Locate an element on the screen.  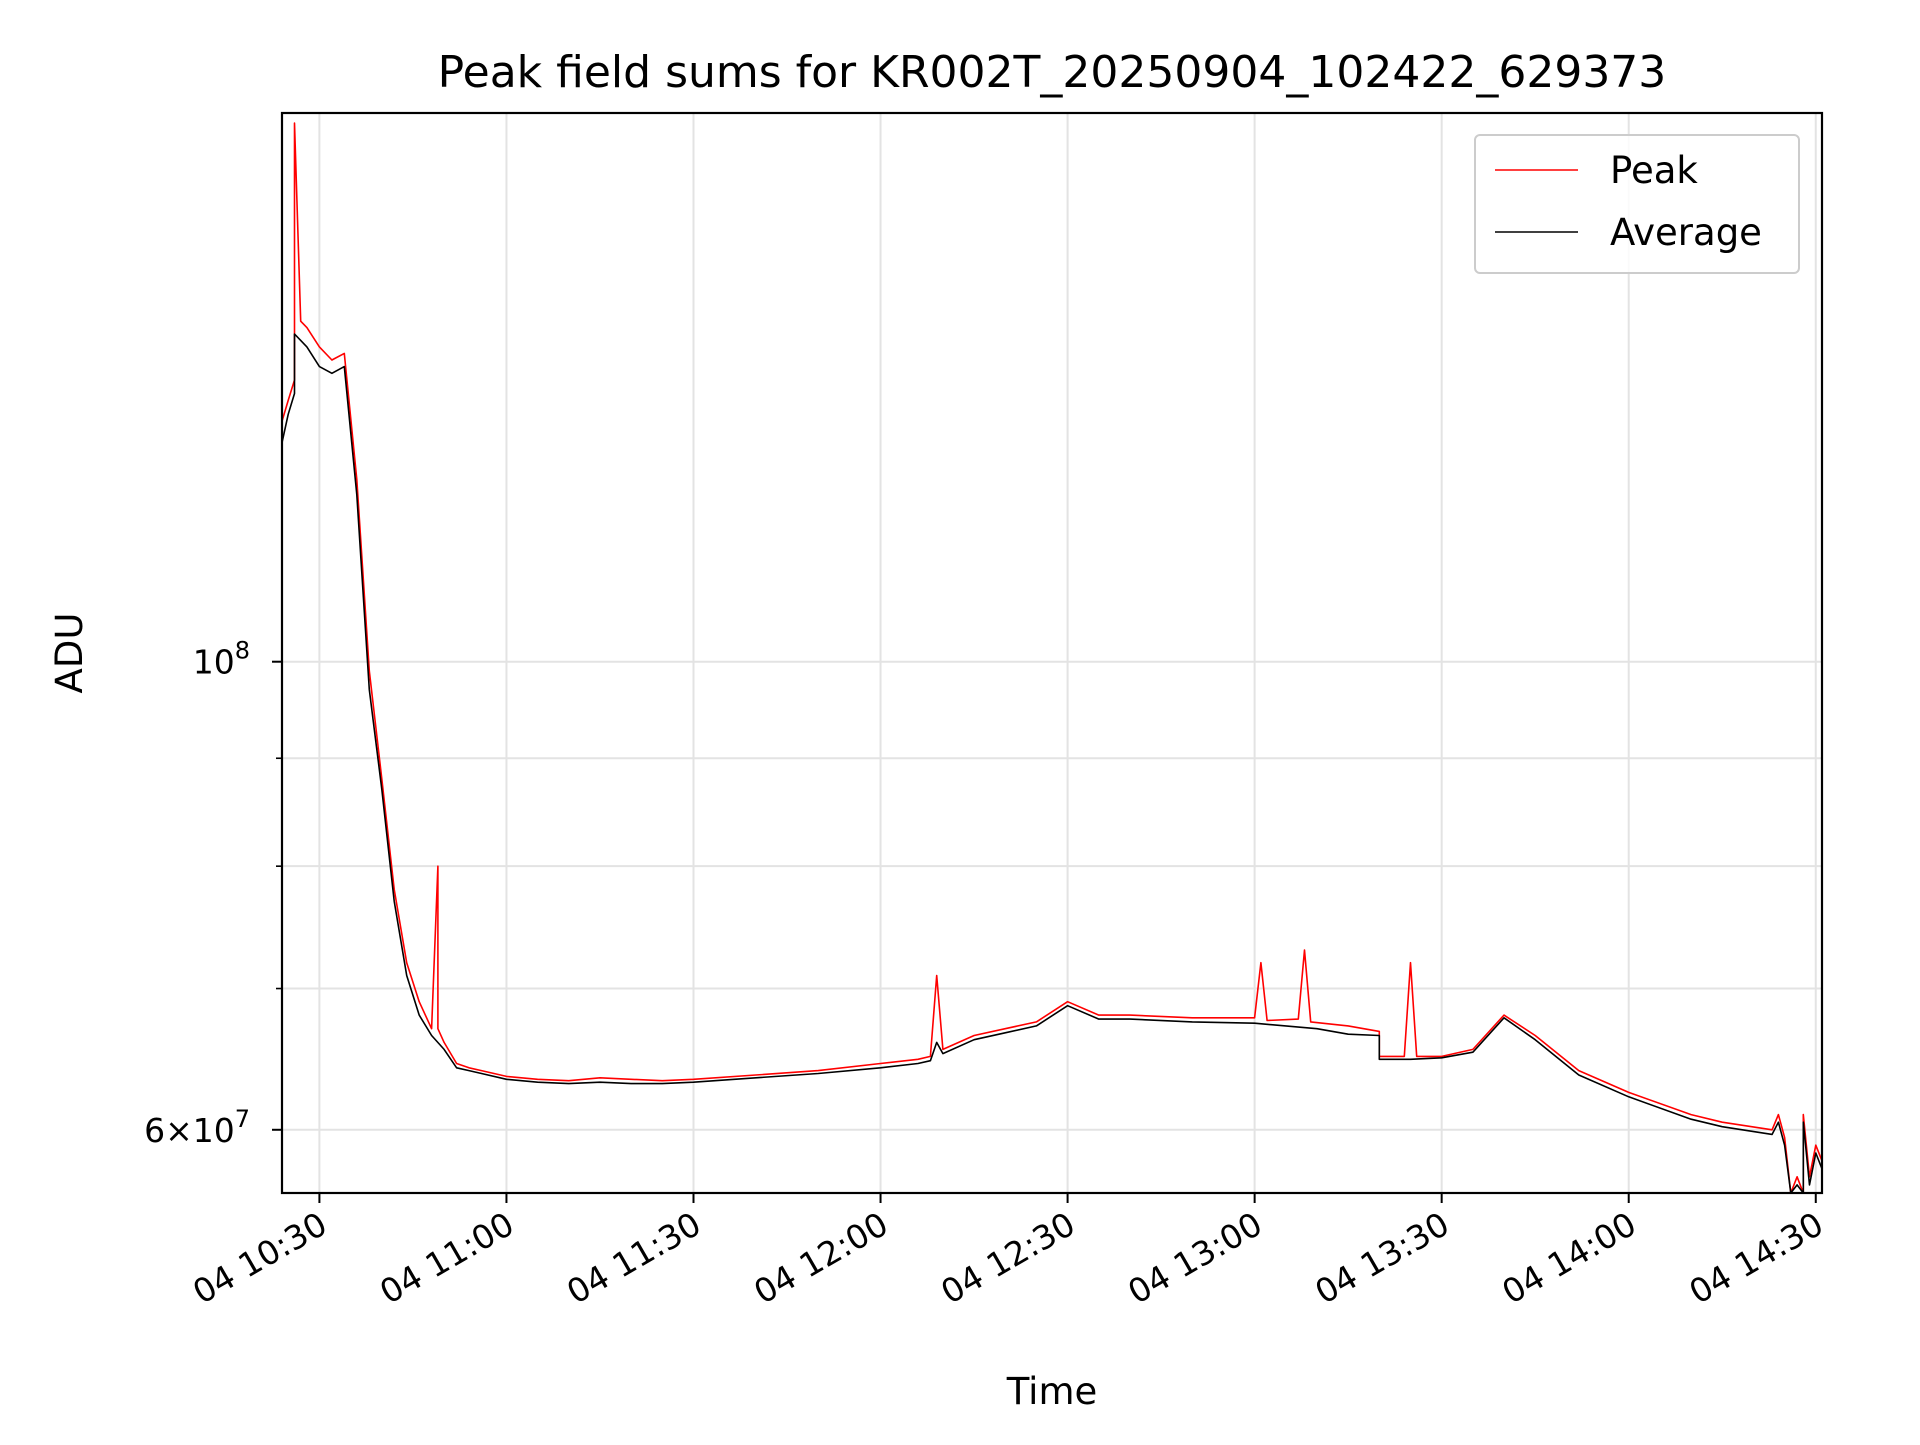
y-axis-label: ADU is located at coordinates (69, 653).